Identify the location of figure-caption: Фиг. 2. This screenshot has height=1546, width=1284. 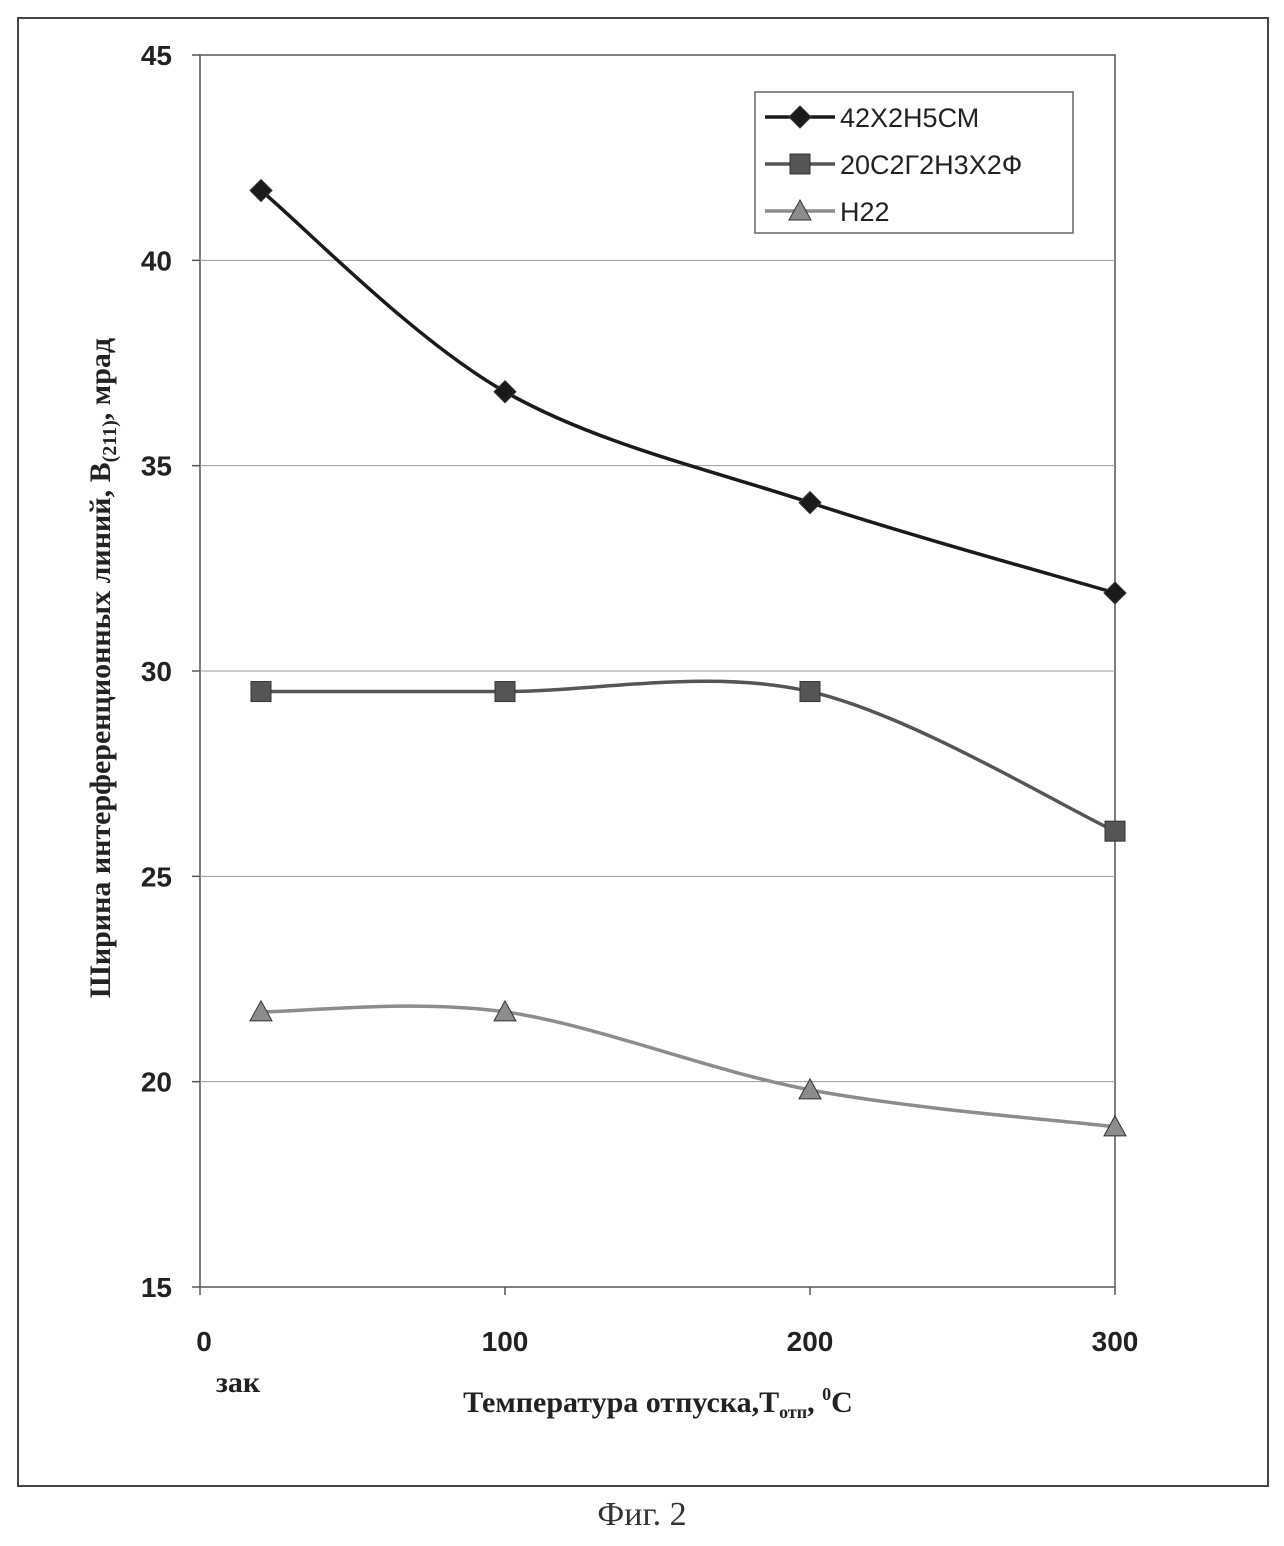
(642, 1515).